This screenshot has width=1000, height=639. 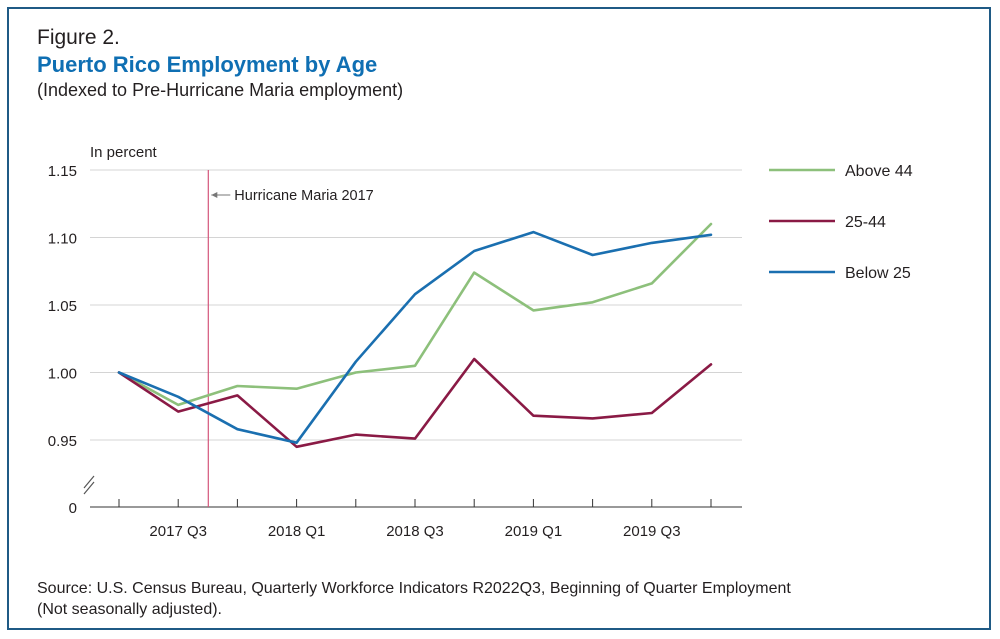 What do you see at coordinates (62, 374) in the screenshot?
I see `y-tick-label: 1.00` at bounding box center [62, 374].